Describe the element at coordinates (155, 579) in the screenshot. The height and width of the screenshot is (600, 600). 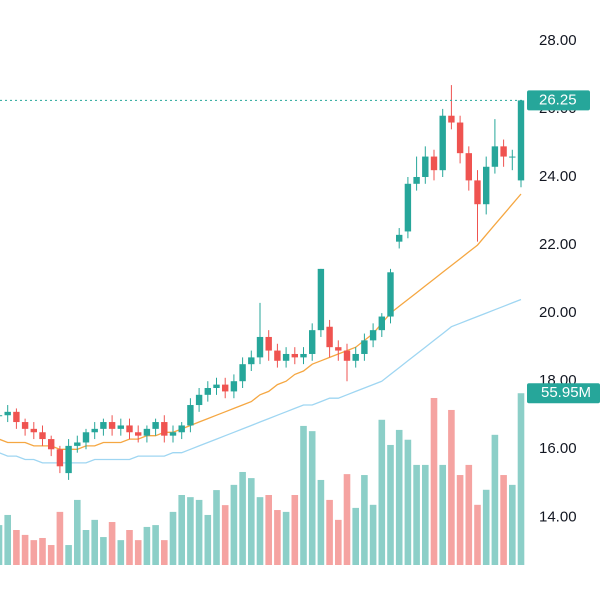
I see `x-tick-label: Thg 7` at that location.